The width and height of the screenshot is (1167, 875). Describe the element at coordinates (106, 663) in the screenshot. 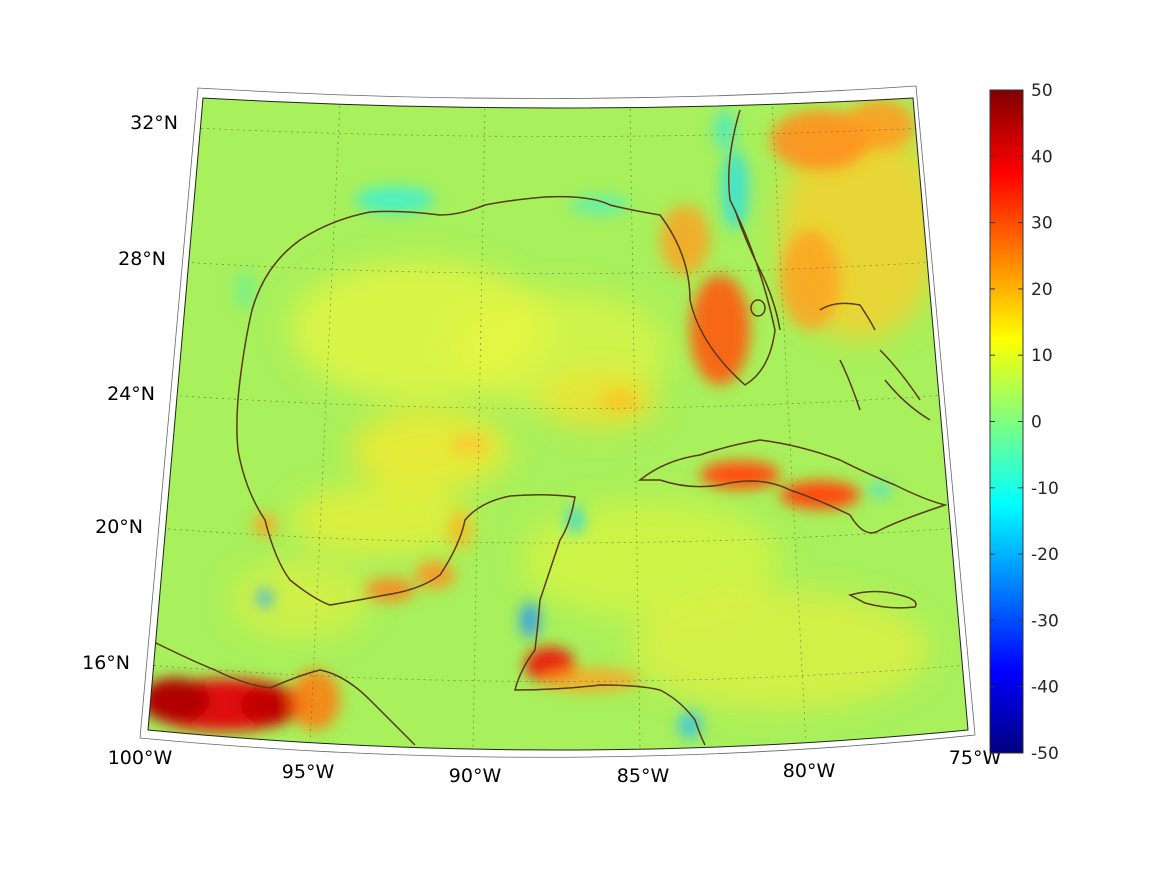

I see `lat-label-16n: 16°N` at that location.